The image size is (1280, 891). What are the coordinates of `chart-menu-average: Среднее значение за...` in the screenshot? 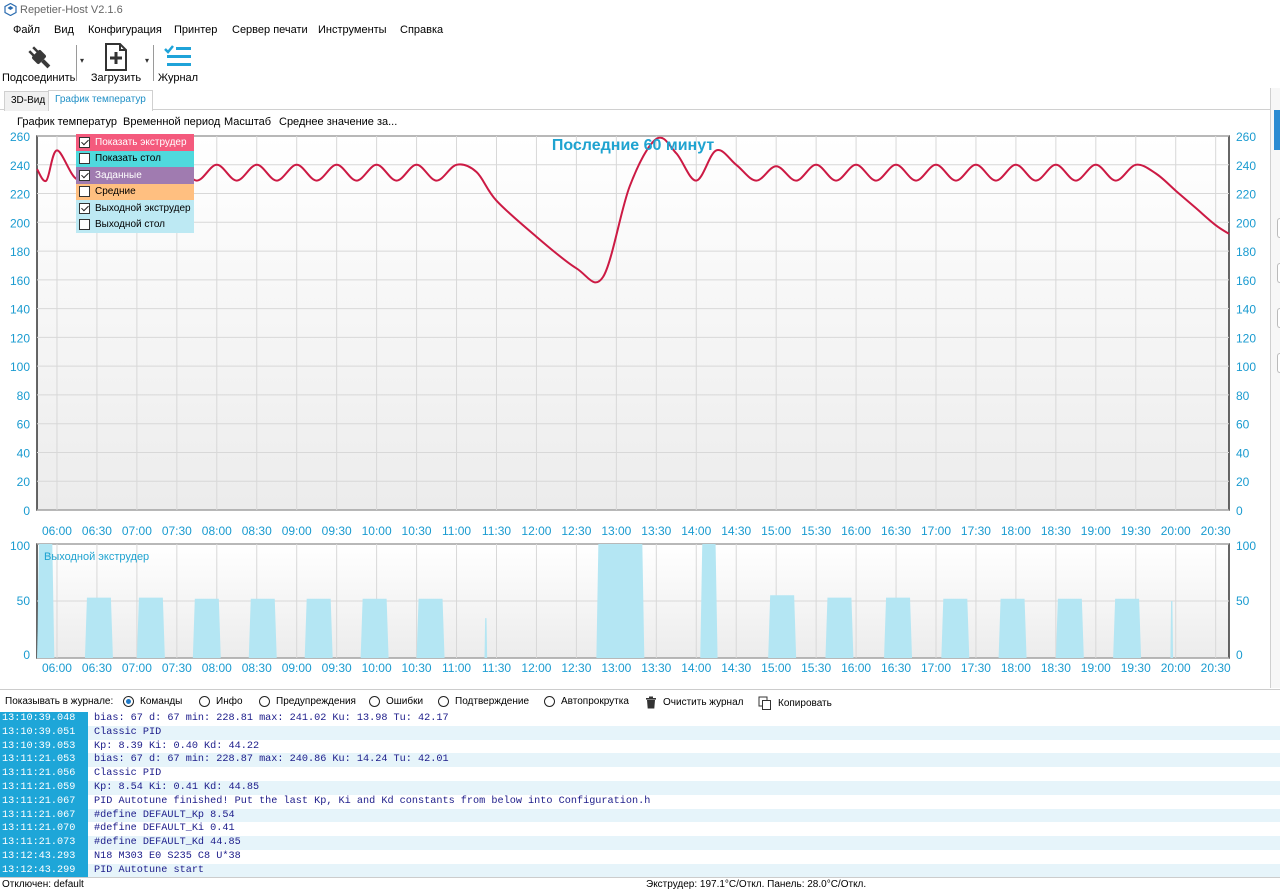 It's located at (338, 122).